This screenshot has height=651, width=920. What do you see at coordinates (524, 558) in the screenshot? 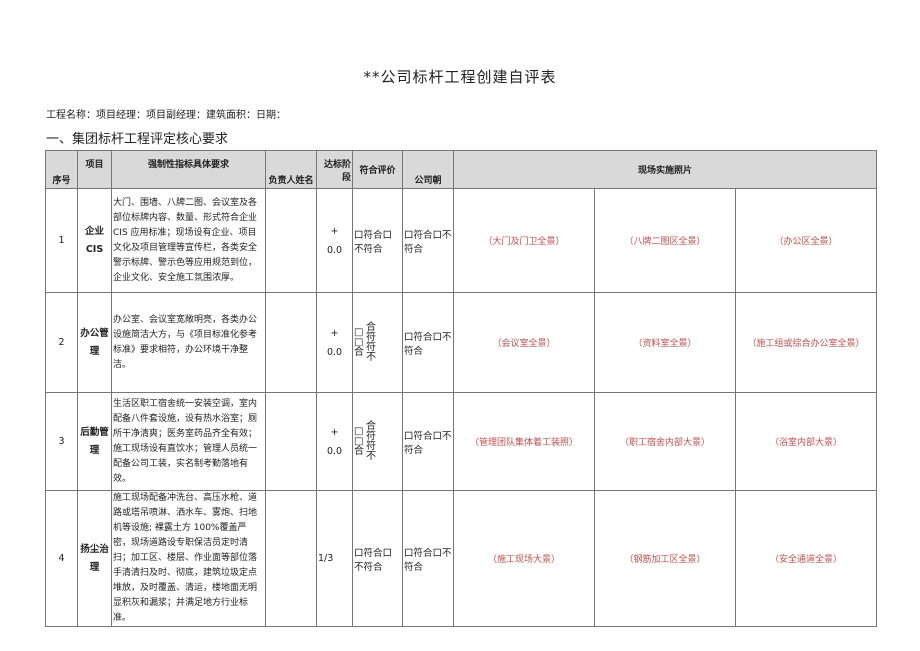
I see `photo-placeholder: （施工现场大景）` at bounding box center [524, 558].